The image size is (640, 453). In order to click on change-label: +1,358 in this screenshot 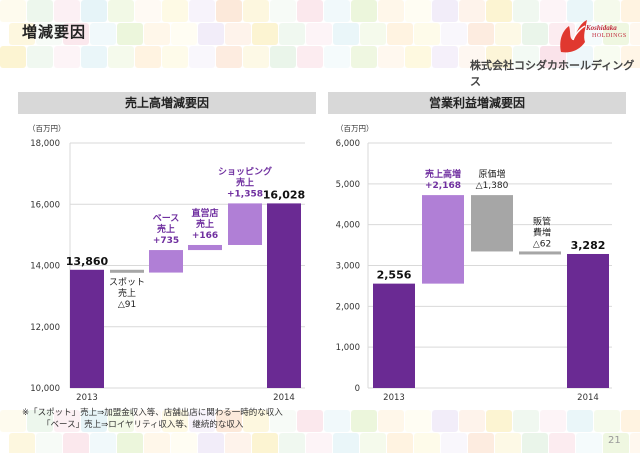, I will do `click(245, 194)`.